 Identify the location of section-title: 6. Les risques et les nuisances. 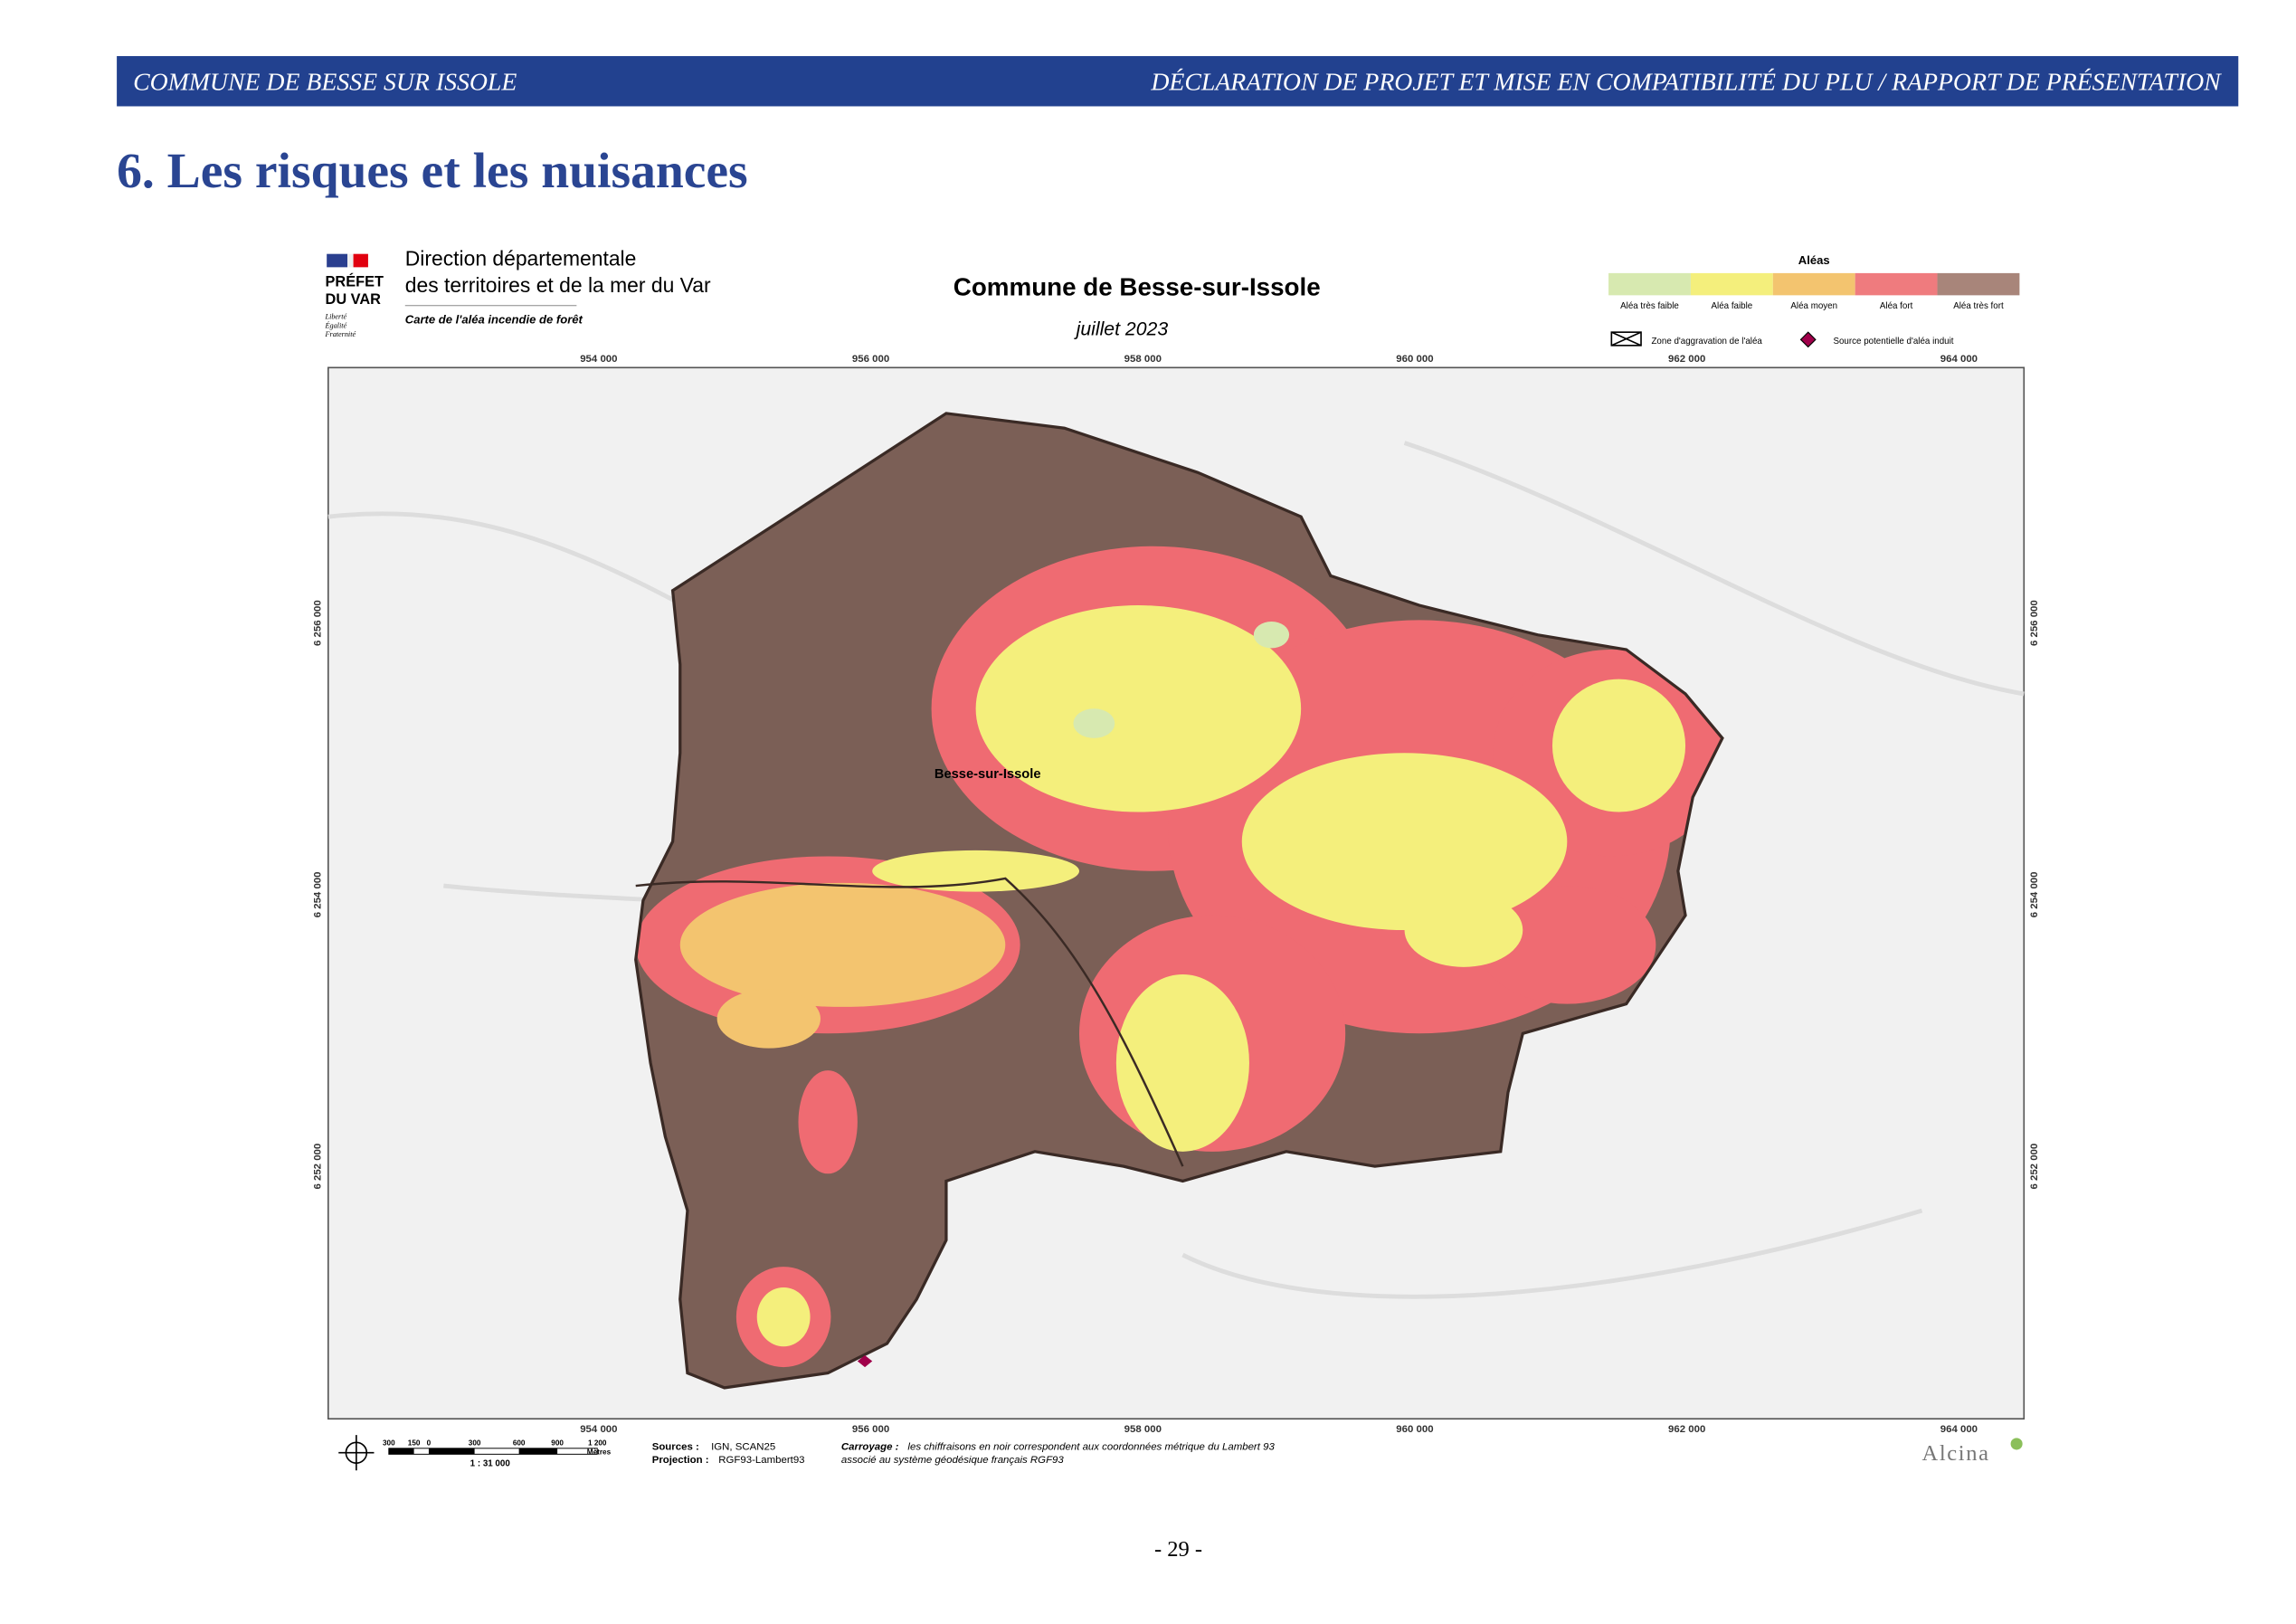
(432, 171).